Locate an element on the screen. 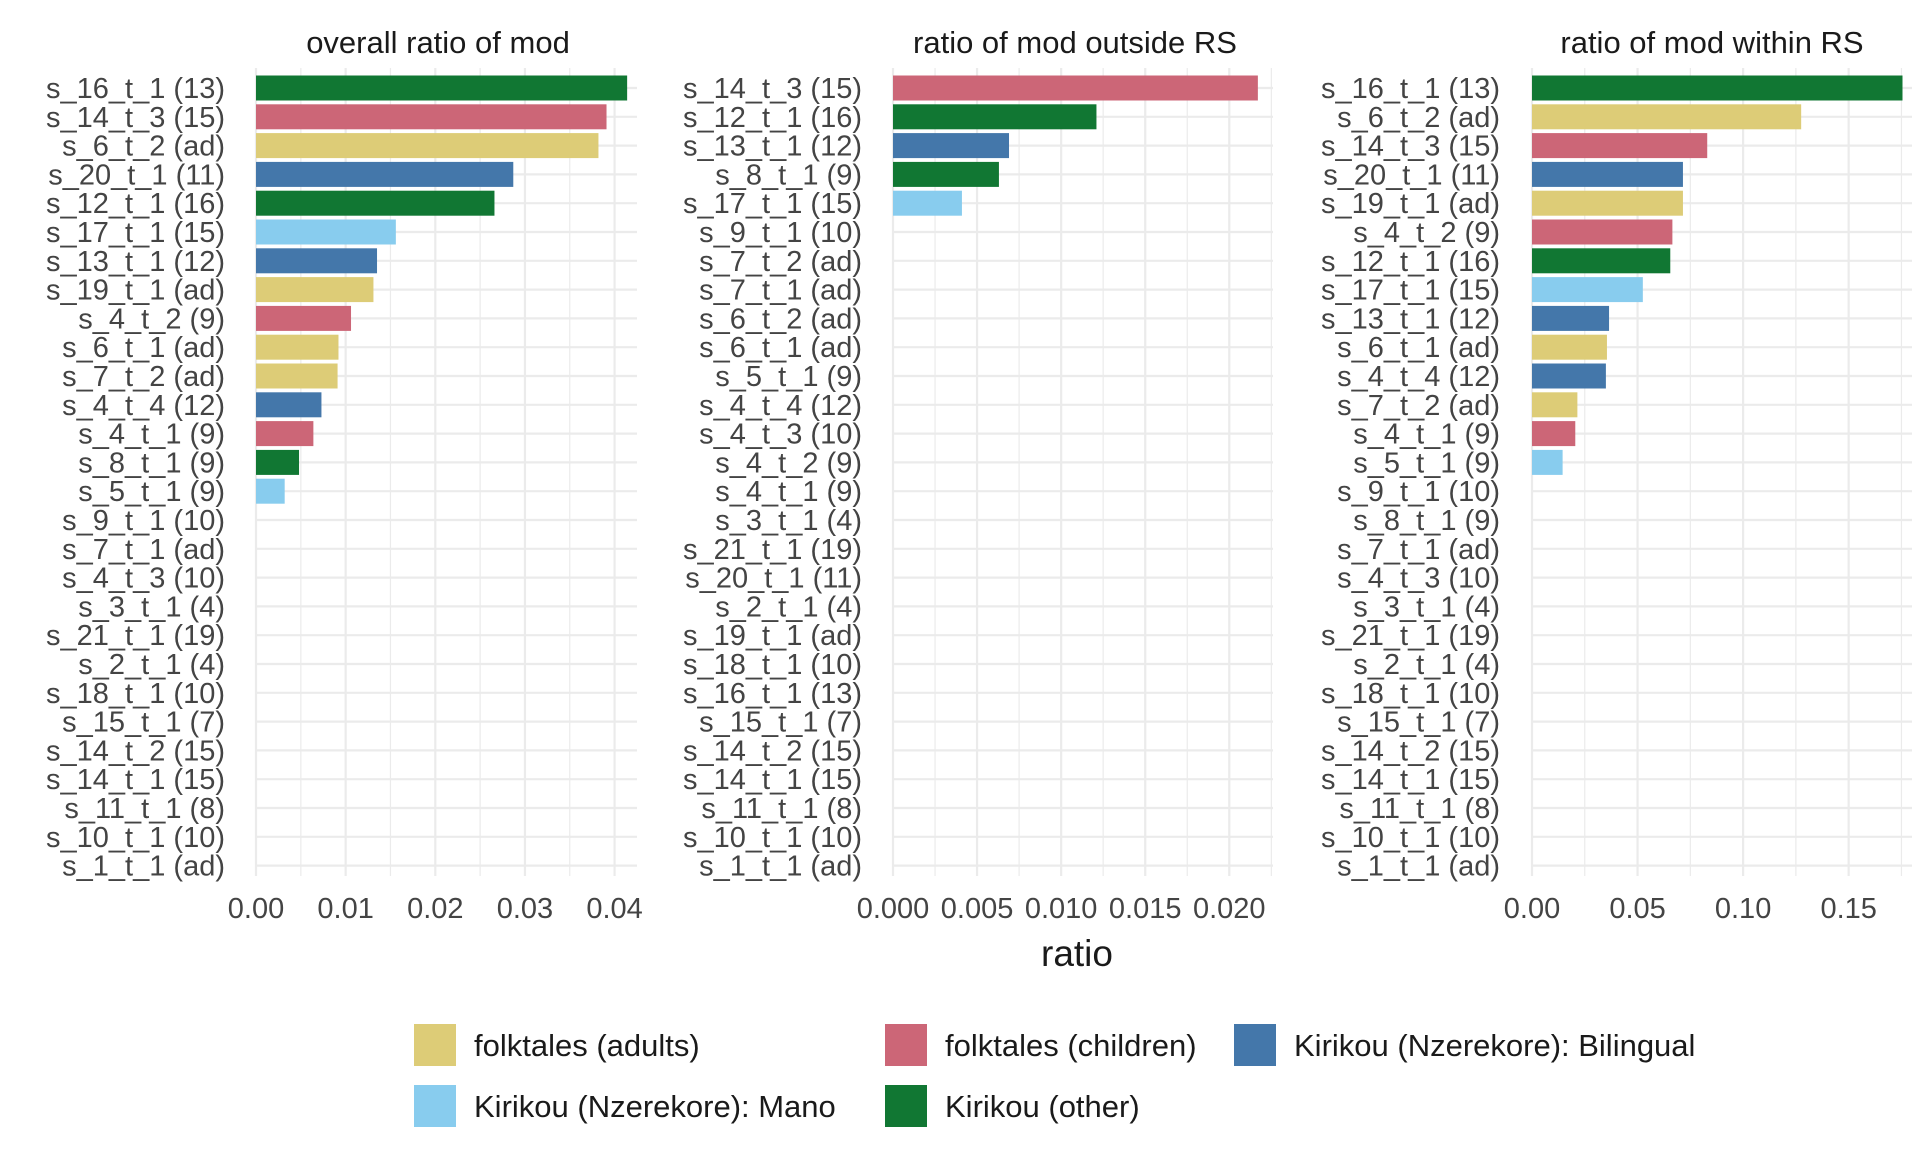 Image resolution: width=1920 pixels, height=1152 pixels. legend-item: folktales (children) is located at coordinates (1041, 1045).